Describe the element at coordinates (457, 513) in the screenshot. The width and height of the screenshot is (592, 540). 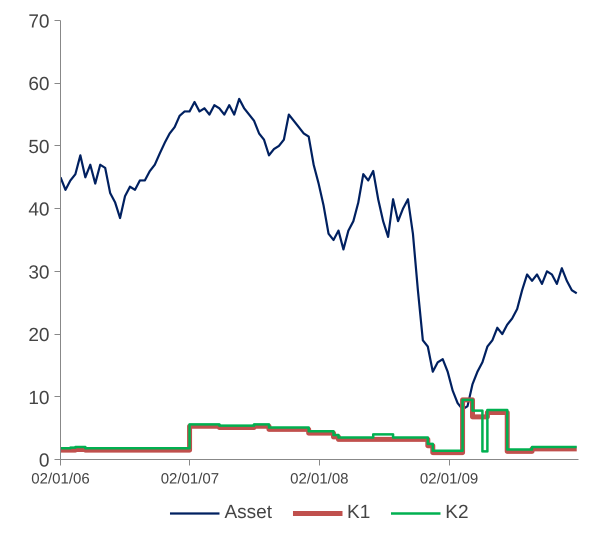
I see `legend-label: K2` at that location.